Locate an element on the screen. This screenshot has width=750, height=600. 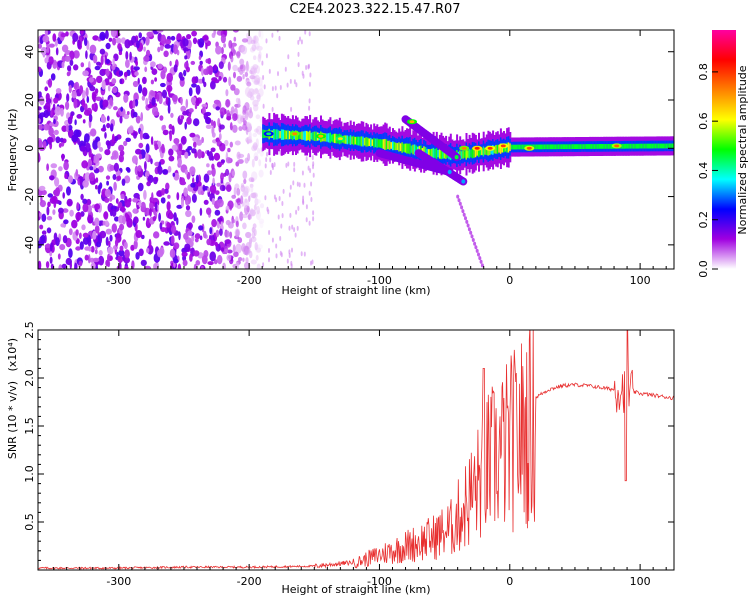
band-hotspot-core is located at coordinates (503, 146).